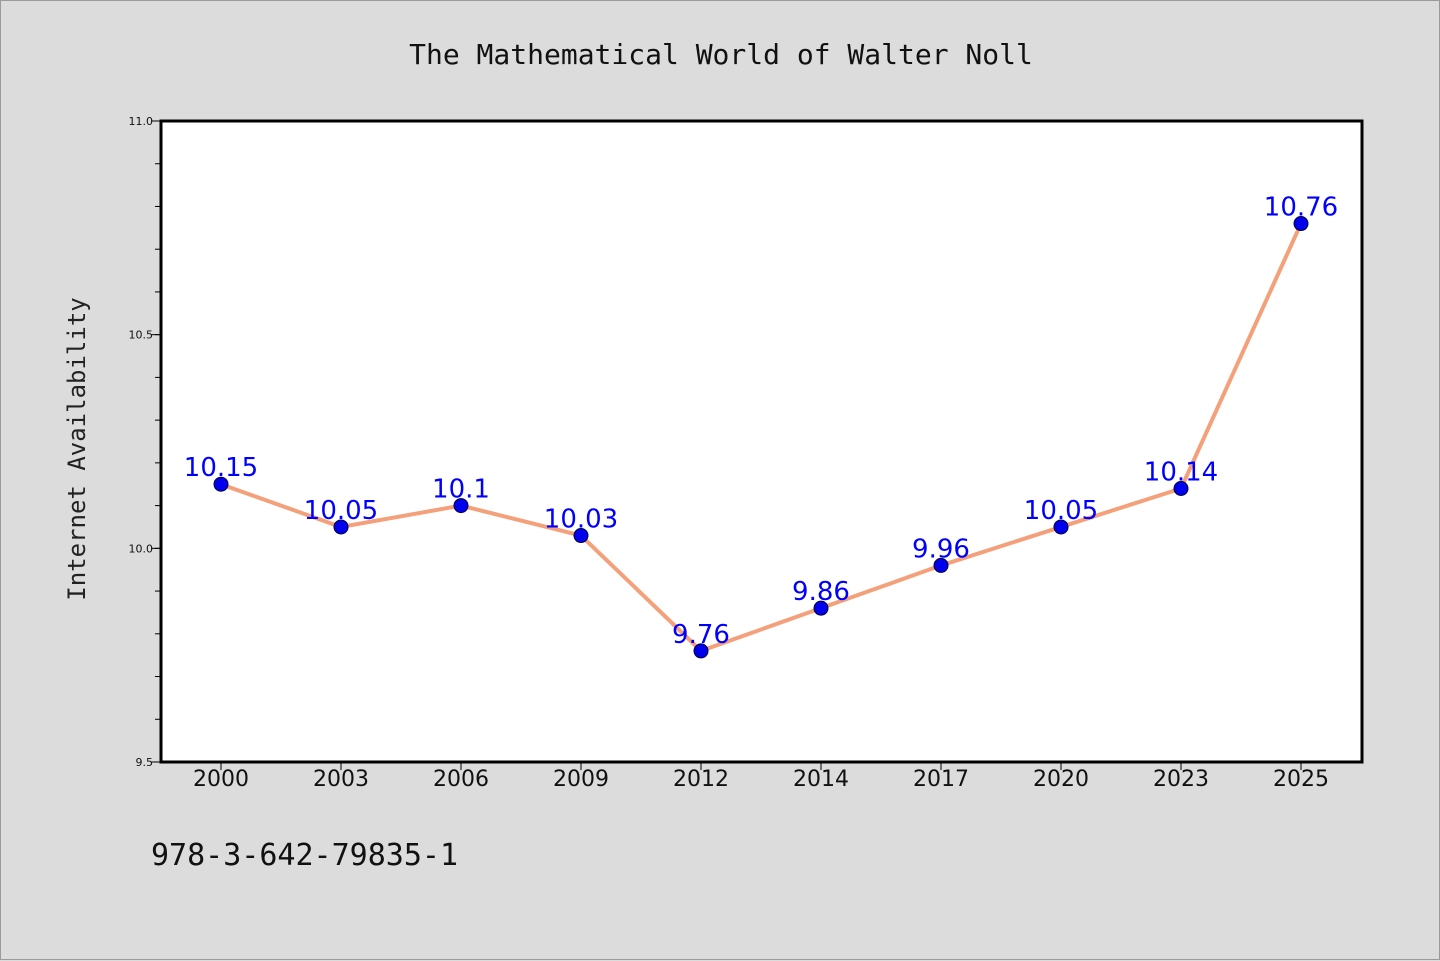  Describe the element at coordinates (221, 779) in the screenshot. I see `x-tick-label: 2000` at that location.